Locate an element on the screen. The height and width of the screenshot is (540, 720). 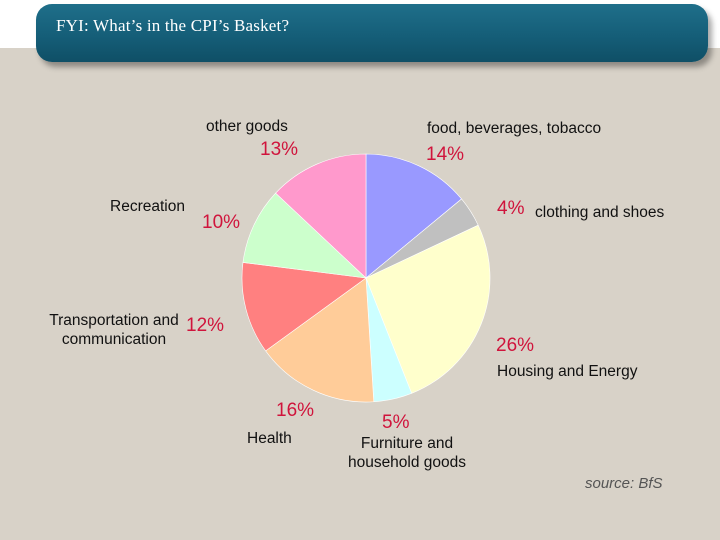
pct-recreation: 10% is located at coordinates (221, 222).